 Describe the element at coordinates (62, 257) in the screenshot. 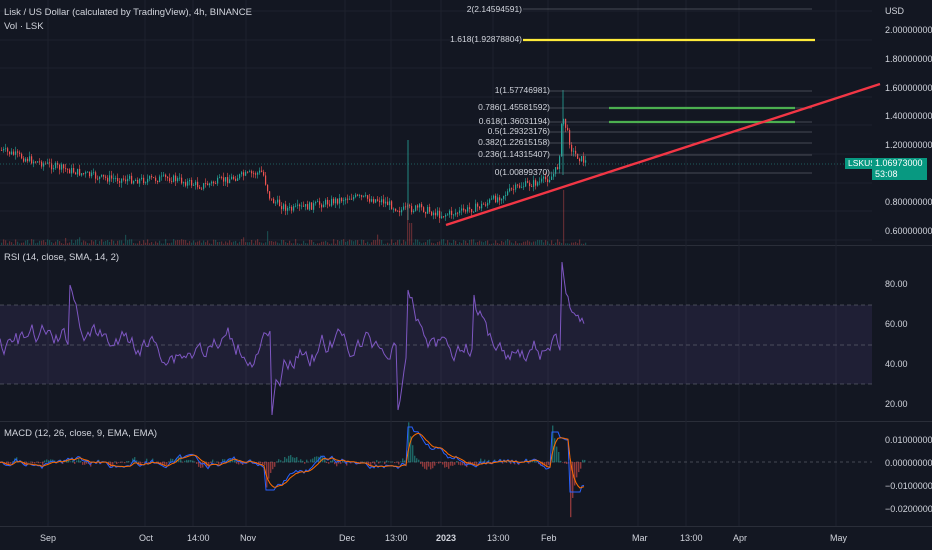

I see `rsi-legend: RSI (14, close, SMA, 14, 2)` at that location.